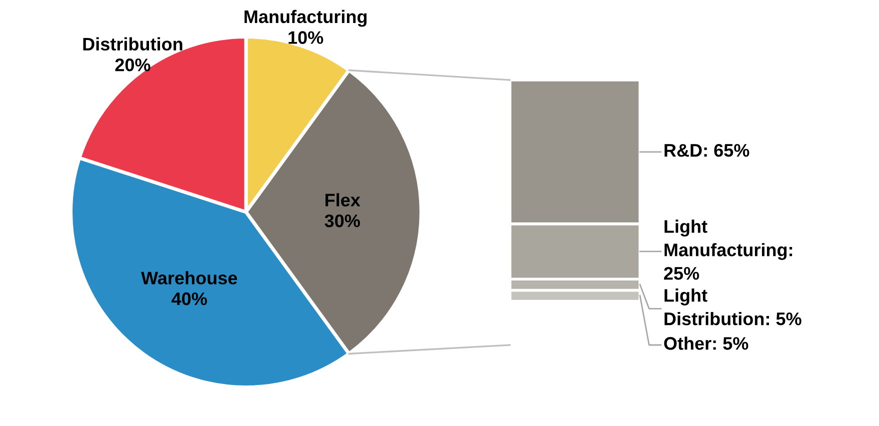  What do you see at coordinates (306, 37) in the screenshot?
I see `data-label: 10%` at bounding box center [306, 37].